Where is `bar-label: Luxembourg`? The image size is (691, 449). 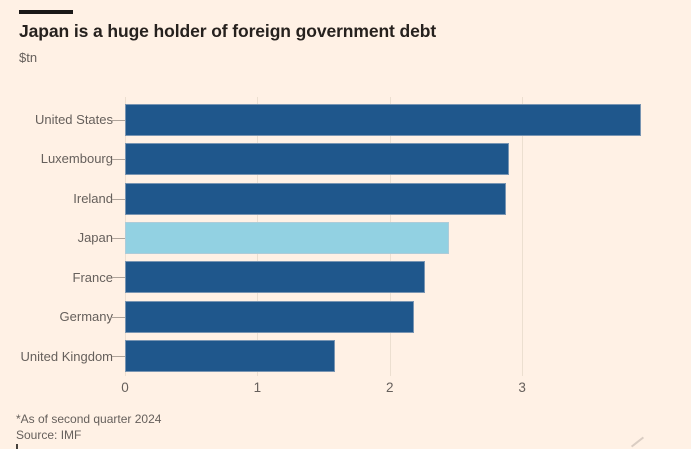 bar-label: Luxembourg is located at coordinates (76, 159).